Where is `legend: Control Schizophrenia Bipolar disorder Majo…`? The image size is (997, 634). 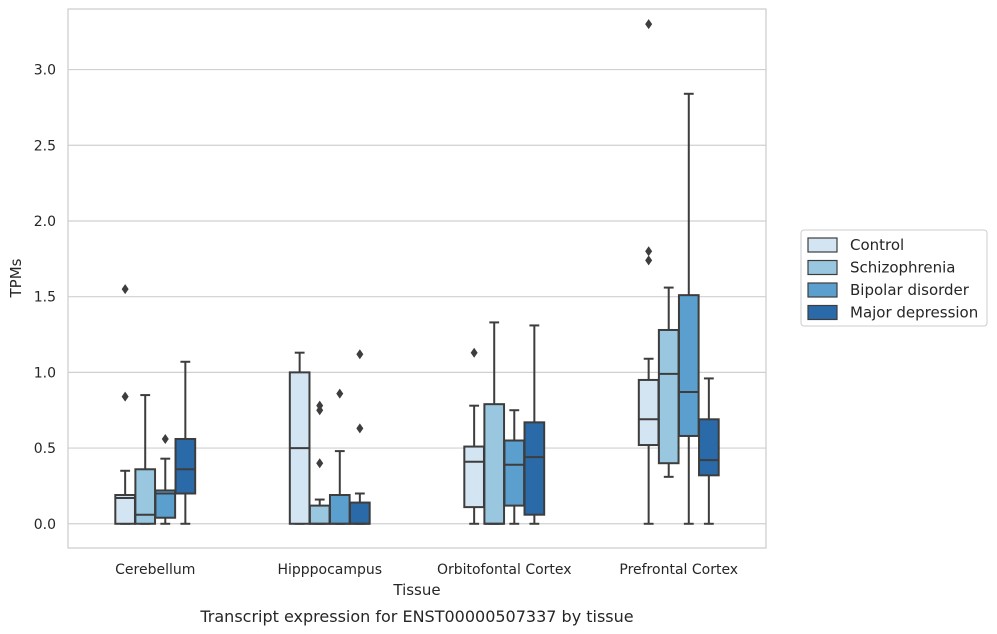 legend: Control Schizophrenia Bipolar disorder Majo… is located at coordinates (894, 278).